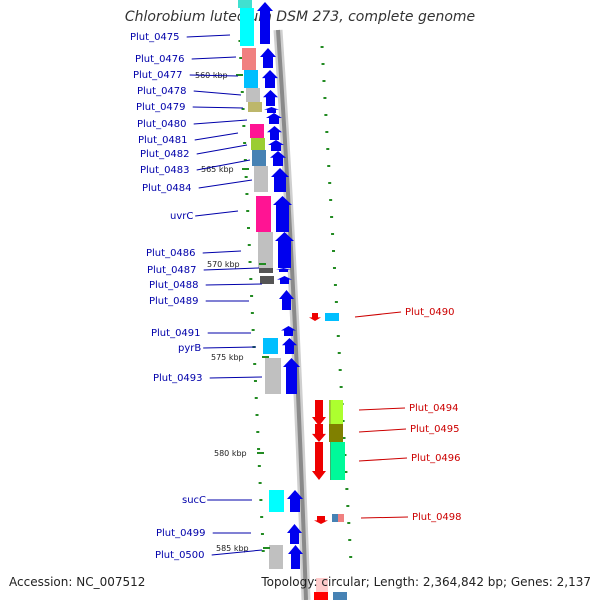 This screenshot has width=600, height=600. Describe the element at coordinates (162, 91) in the screenshot. I see `gene-label-left: Plut_0478` at that location.